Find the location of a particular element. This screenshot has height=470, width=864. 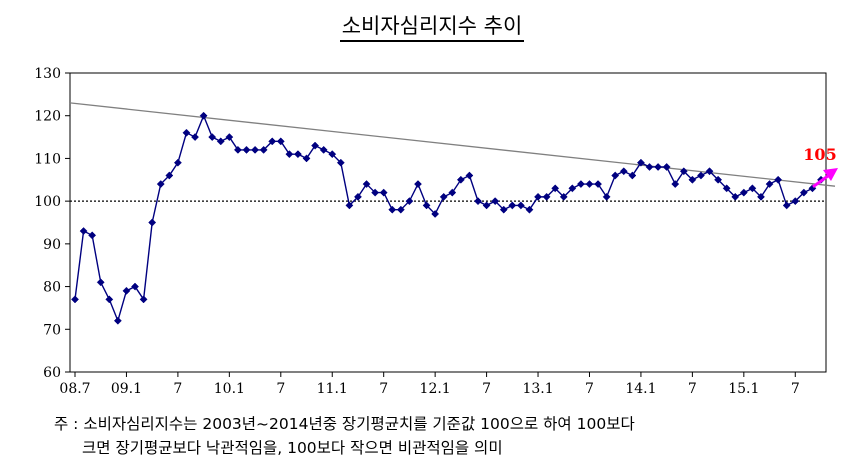

y-tick-label: 70 is located at coordinates (52, 330).